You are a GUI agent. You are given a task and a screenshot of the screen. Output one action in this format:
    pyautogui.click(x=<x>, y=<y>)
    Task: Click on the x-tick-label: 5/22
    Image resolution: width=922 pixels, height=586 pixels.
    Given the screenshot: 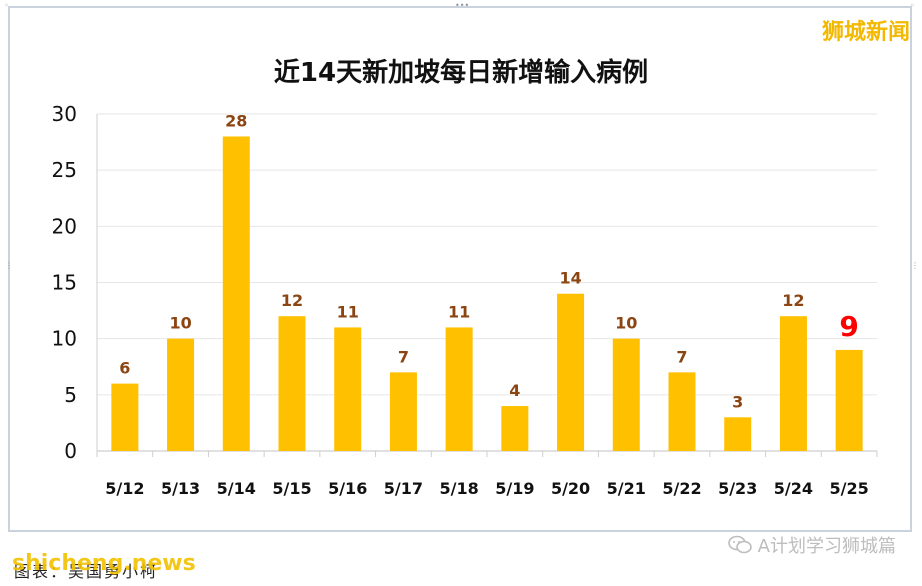 What is the action you would take?
    pyautogui.click(x=681, y=488)
    